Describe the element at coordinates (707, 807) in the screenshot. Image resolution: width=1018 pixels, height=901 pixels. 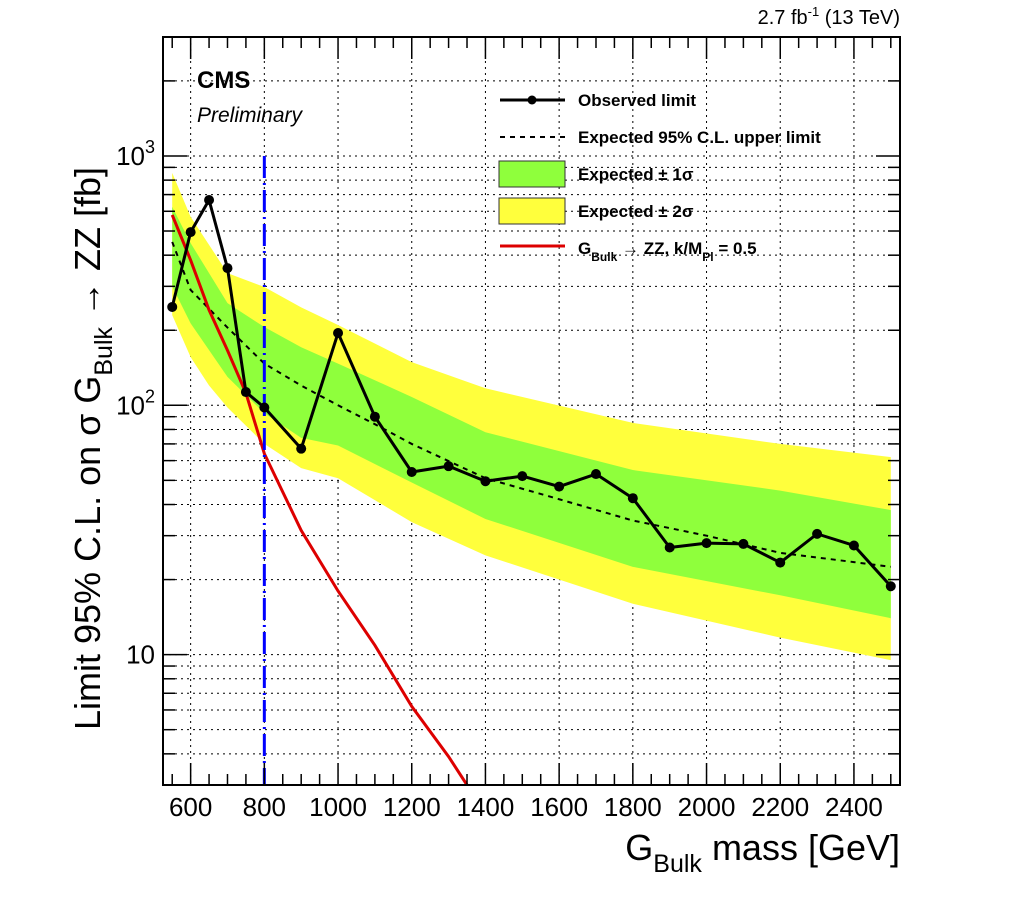
I see `x-tick-label: 2000` at that location.